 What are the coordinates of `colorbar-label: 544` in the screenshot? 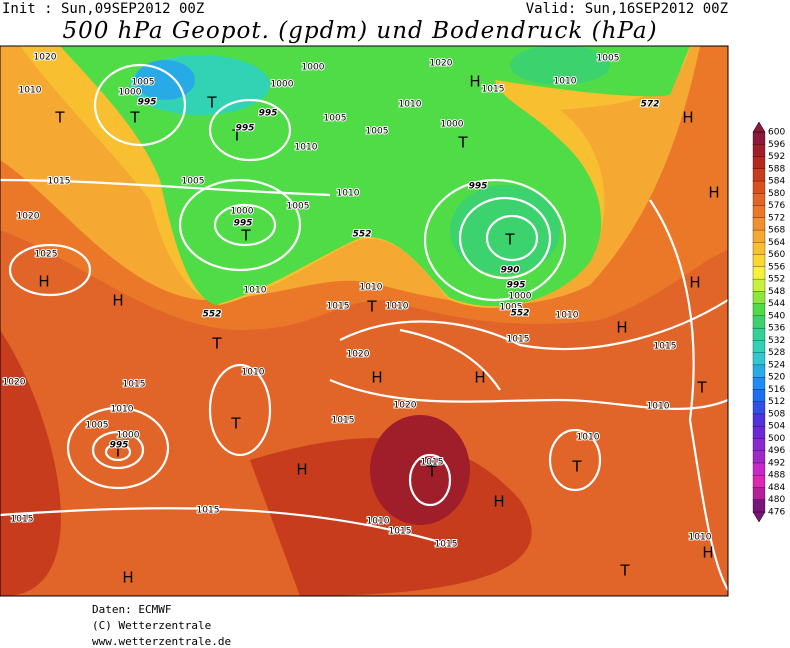 It's located at (776, 304).